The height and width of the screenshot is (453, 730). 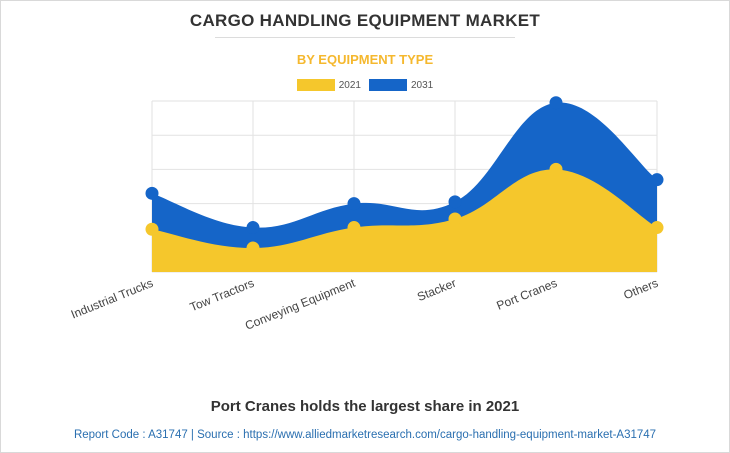 What do you see at coordinates (365, 37) in the screenshot?
I see `title-divider` at bounding box center [365, 37].